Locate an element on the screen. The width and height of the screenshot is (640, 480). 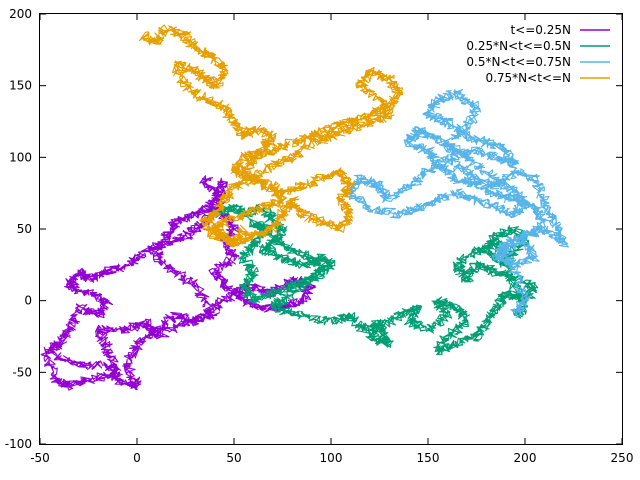
legend-label-2: 0.25*N<t<=0.5N is located at coordinates (518, 46).